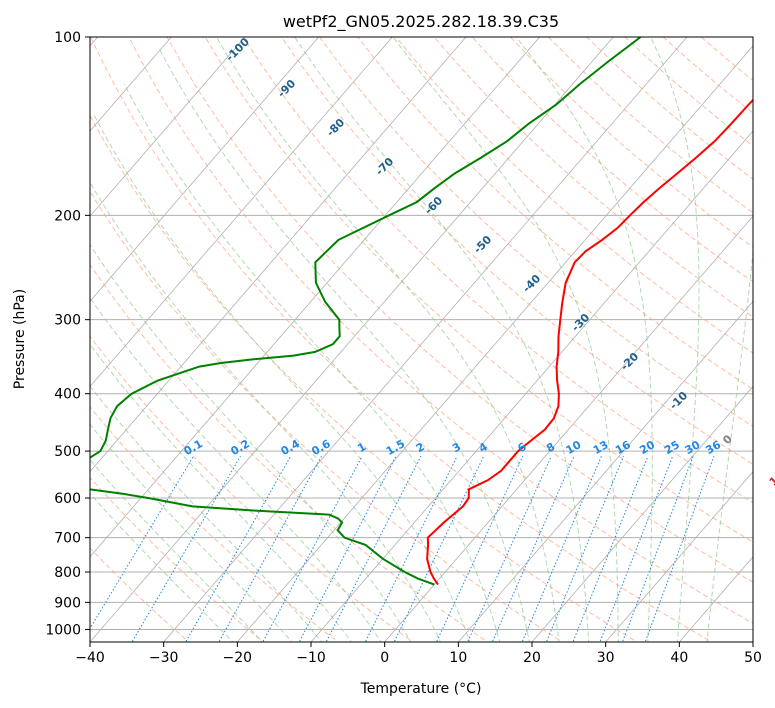  Describe the element at coordinates (693, 447) in the screenshot. I see `mixing-ratio-label: 30` at that location.